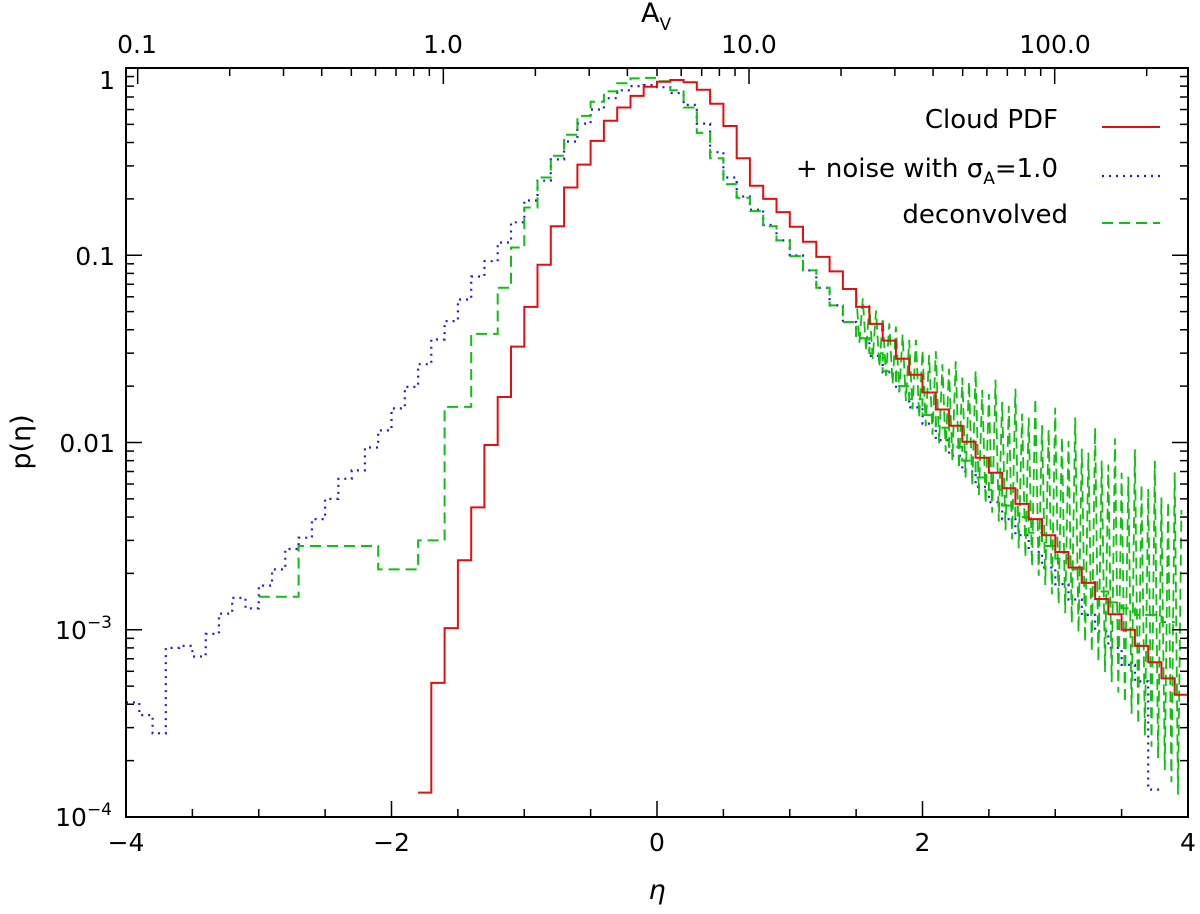 The height and width of the screenshot is (914, 1200). What do you see at coordinates (21, 441) in the screenshot?
I see `y-axis-title: p(η)` at bounding box center [21, 441].